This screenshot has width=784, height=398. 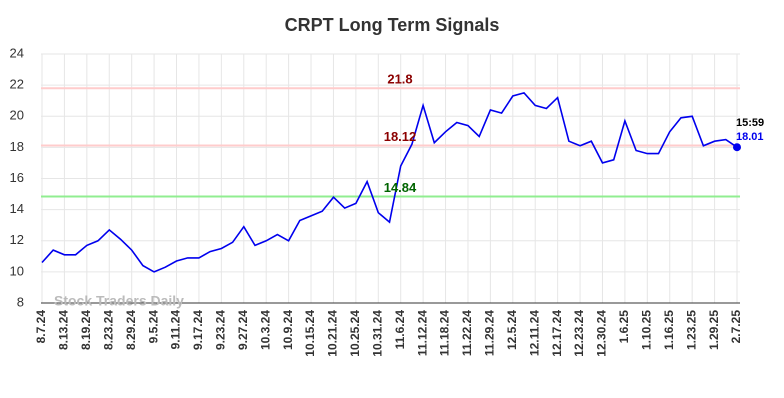 I want to click on x-tick-label: 11.12.24, so click(x=422, y=333).